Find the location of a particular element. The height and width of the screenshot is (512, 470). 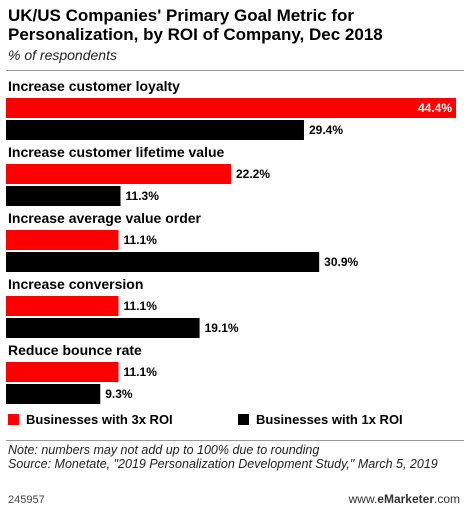

data-label: 9.3% is located at coordinates (119, 394).